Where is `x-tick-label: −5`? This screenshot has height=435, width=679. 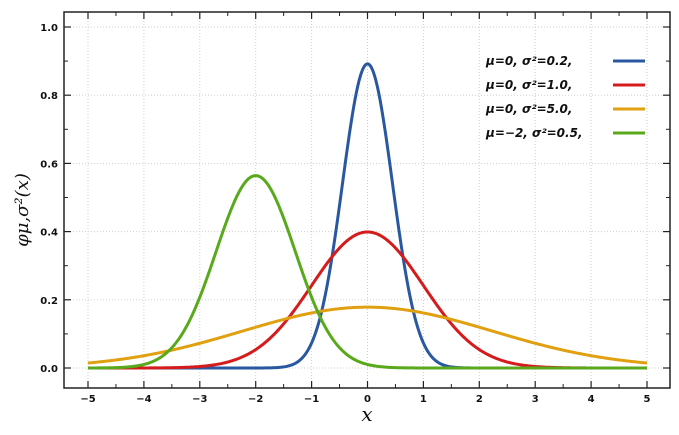 x-tick-label: −5 is located at coordinates (87, 399).